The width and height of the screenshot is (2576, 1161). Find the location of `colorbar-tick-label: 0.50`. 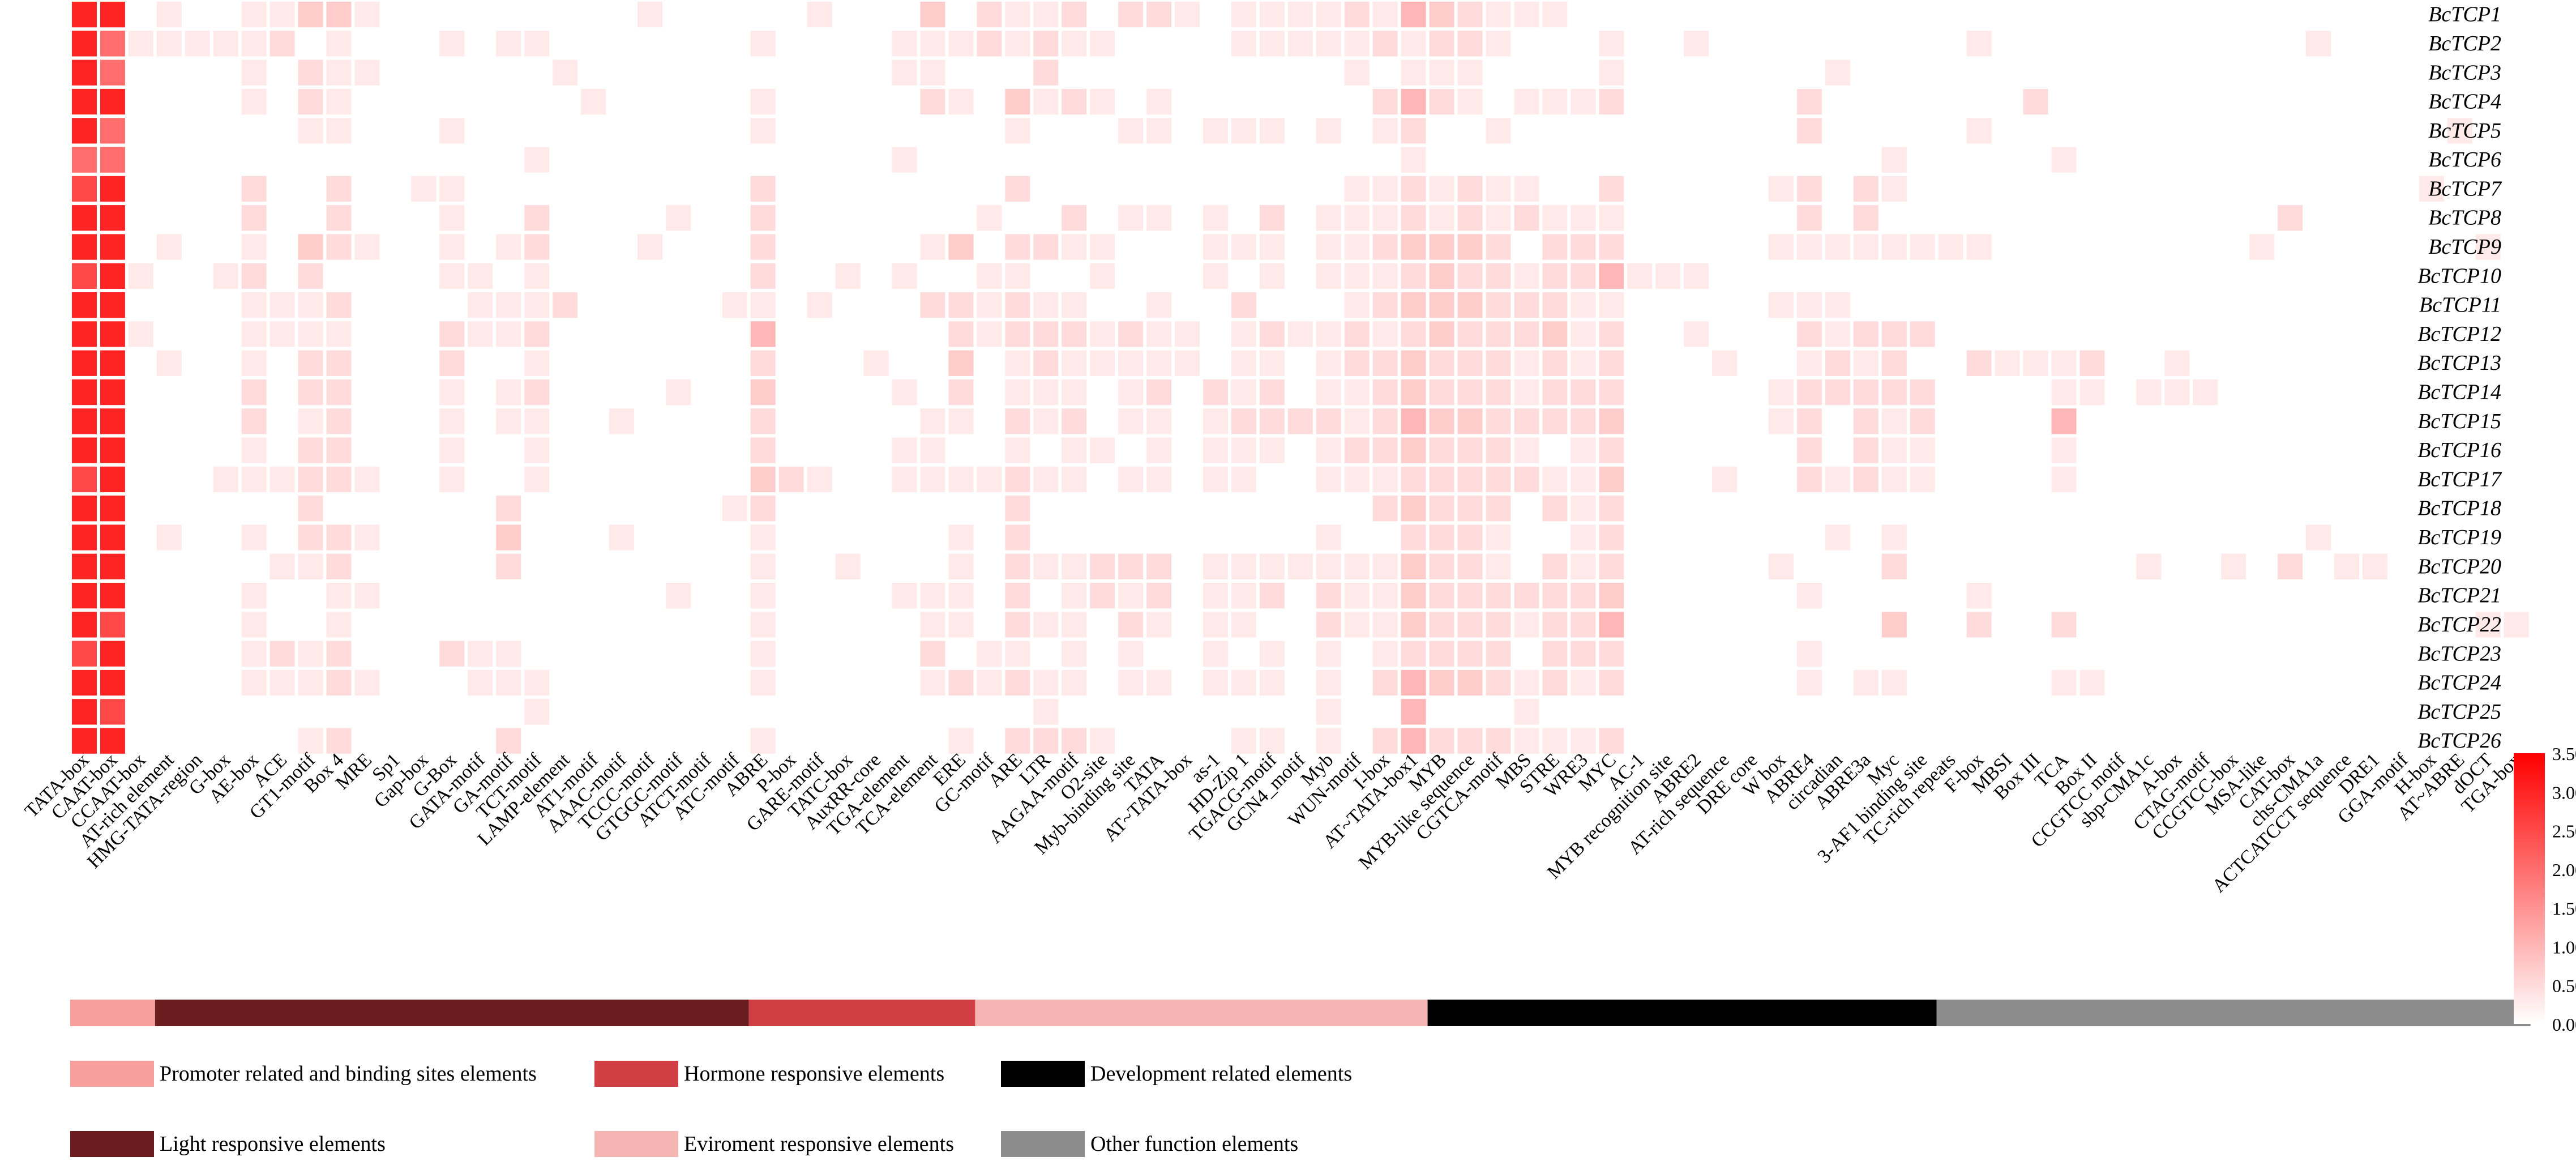

colorbar-tick-label: 0.50 is located at coordinates (2564, 986).